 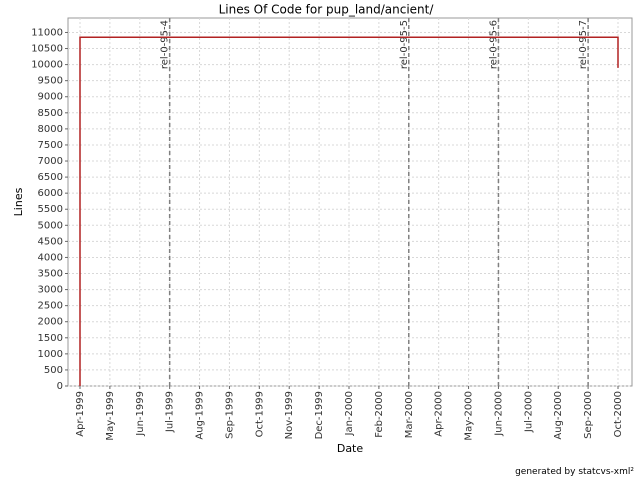 I want to click on y-tick-label: 0, so click(x=60, y=386).